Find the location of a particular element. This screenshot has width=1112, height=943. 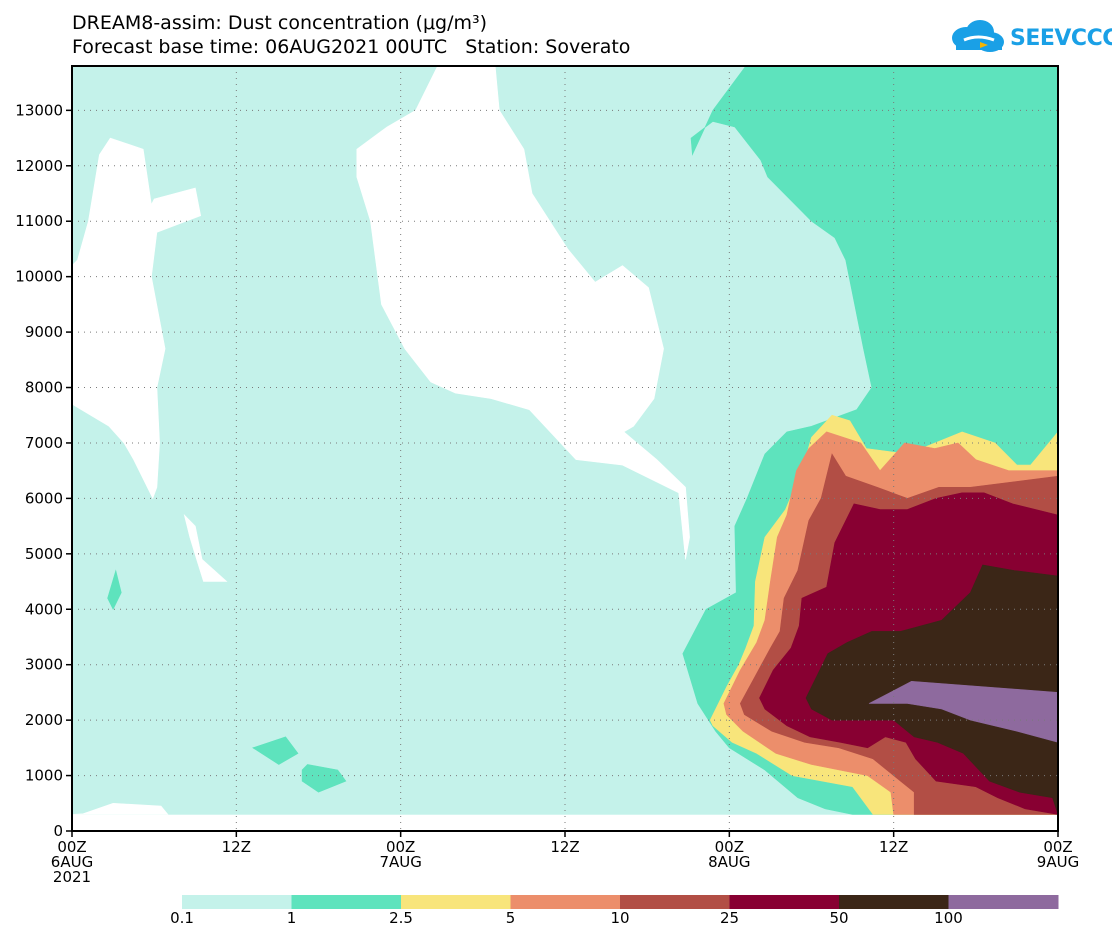

logo-text: SEEVCCC is located at coordinates (1061, 38).